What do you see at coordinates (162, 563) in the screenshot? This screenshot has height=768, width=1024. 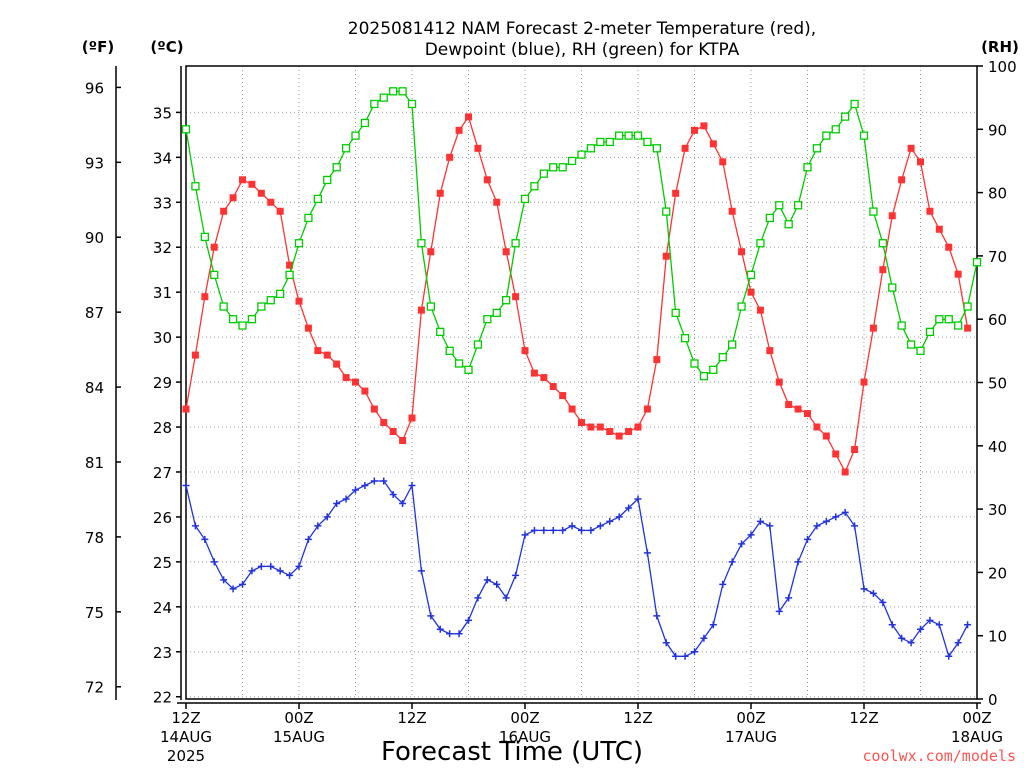 I see `celsius-tick-label: 25` at bounding box center [162, 563].